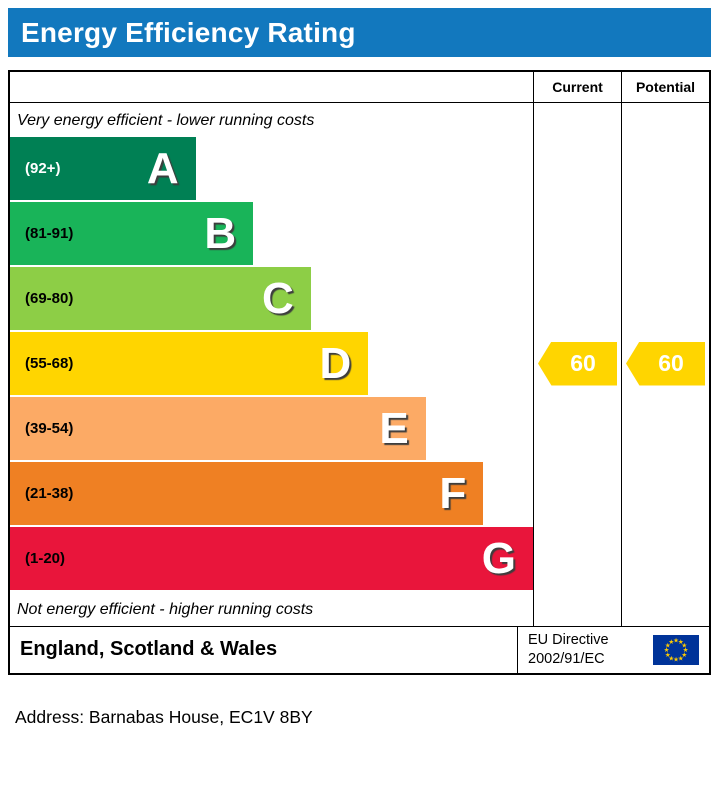  I want to click on band-letter: E, so click(394, 428).